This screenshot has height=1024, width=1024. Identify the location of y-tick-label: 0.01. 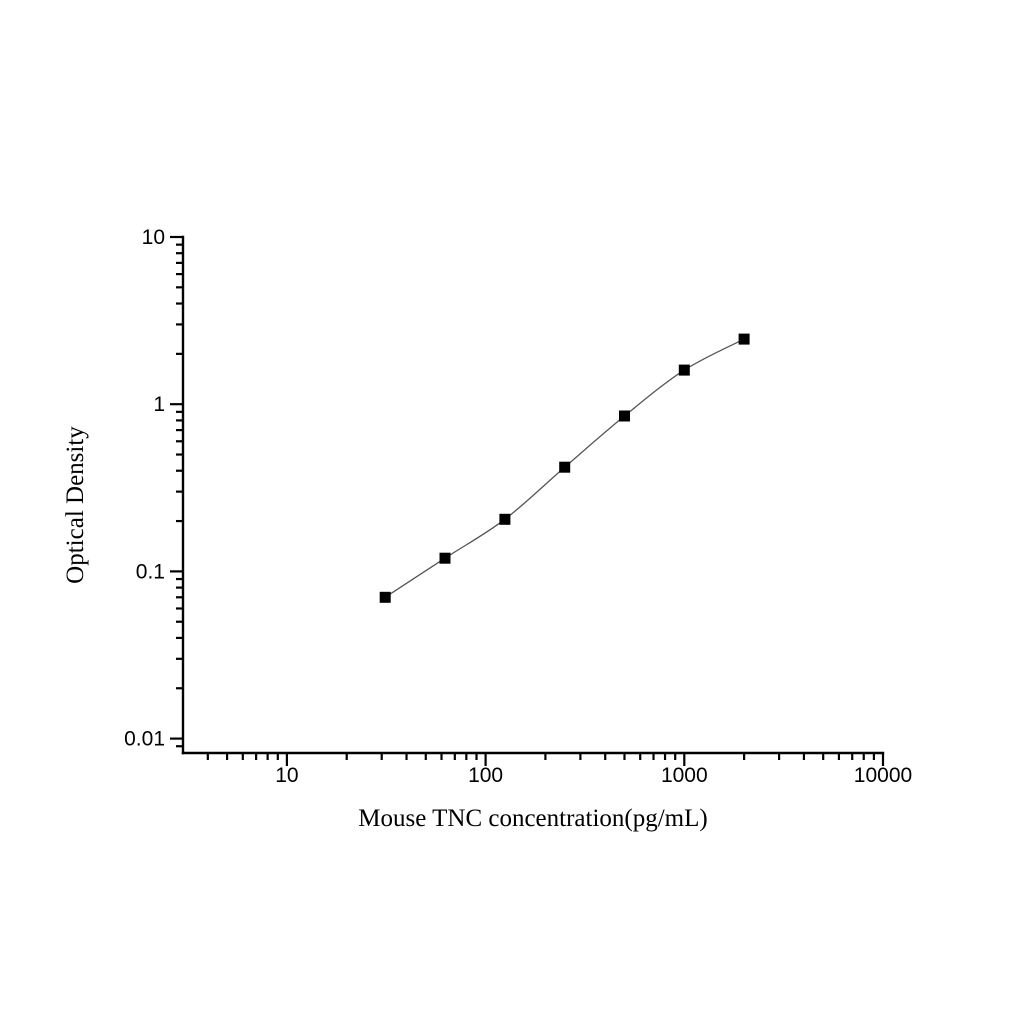
(144, 739).